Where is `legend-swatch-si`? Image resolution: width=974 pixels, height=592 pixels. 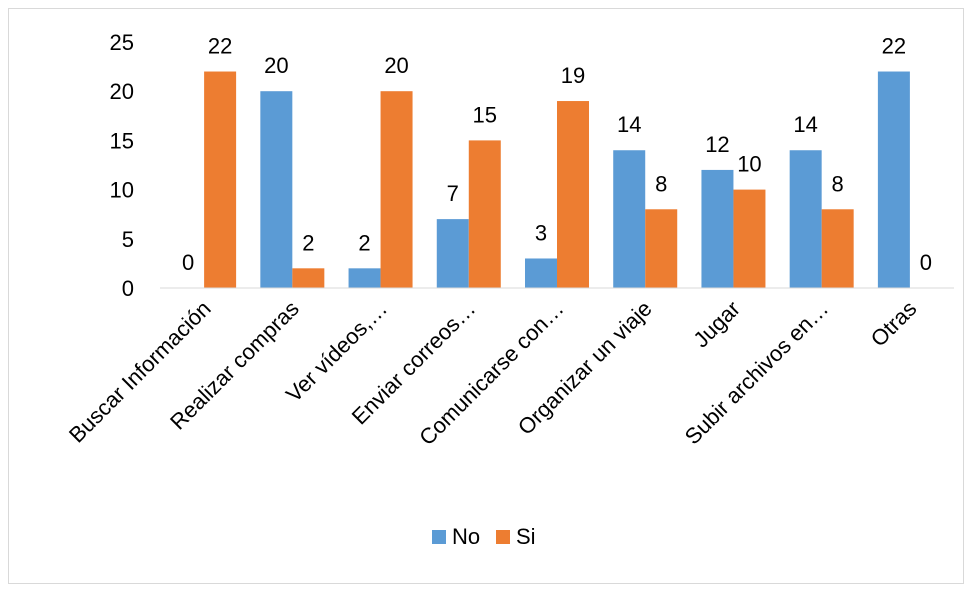 legend-swatch-si is located at coordinates (503, 537).